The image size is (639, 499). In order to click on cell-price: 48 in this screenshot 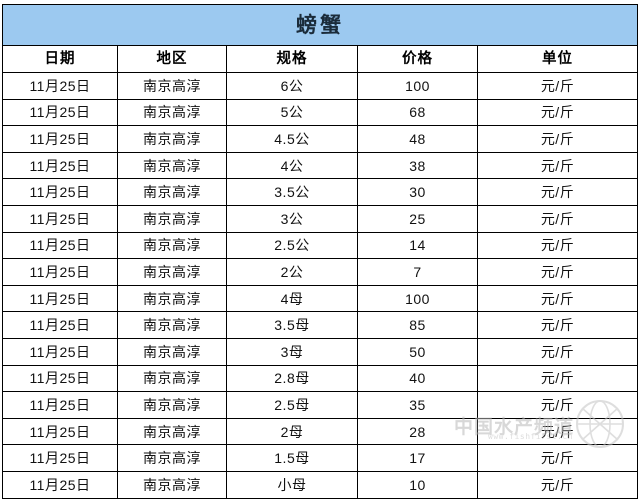, I will do `click(417, 139)`.